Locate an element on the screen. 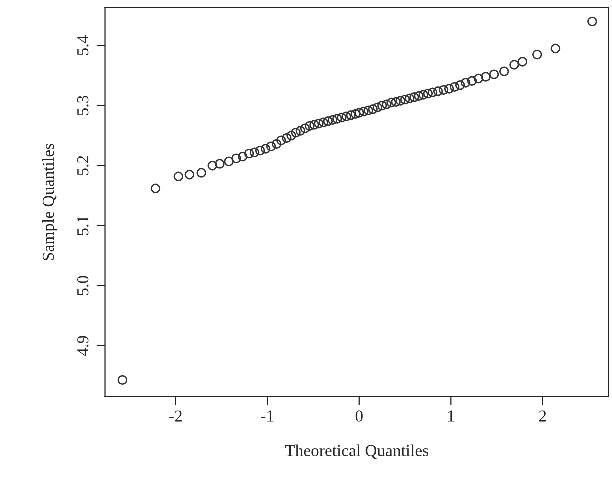  x-tick-label: -2 is located at coordinates (176, 416).